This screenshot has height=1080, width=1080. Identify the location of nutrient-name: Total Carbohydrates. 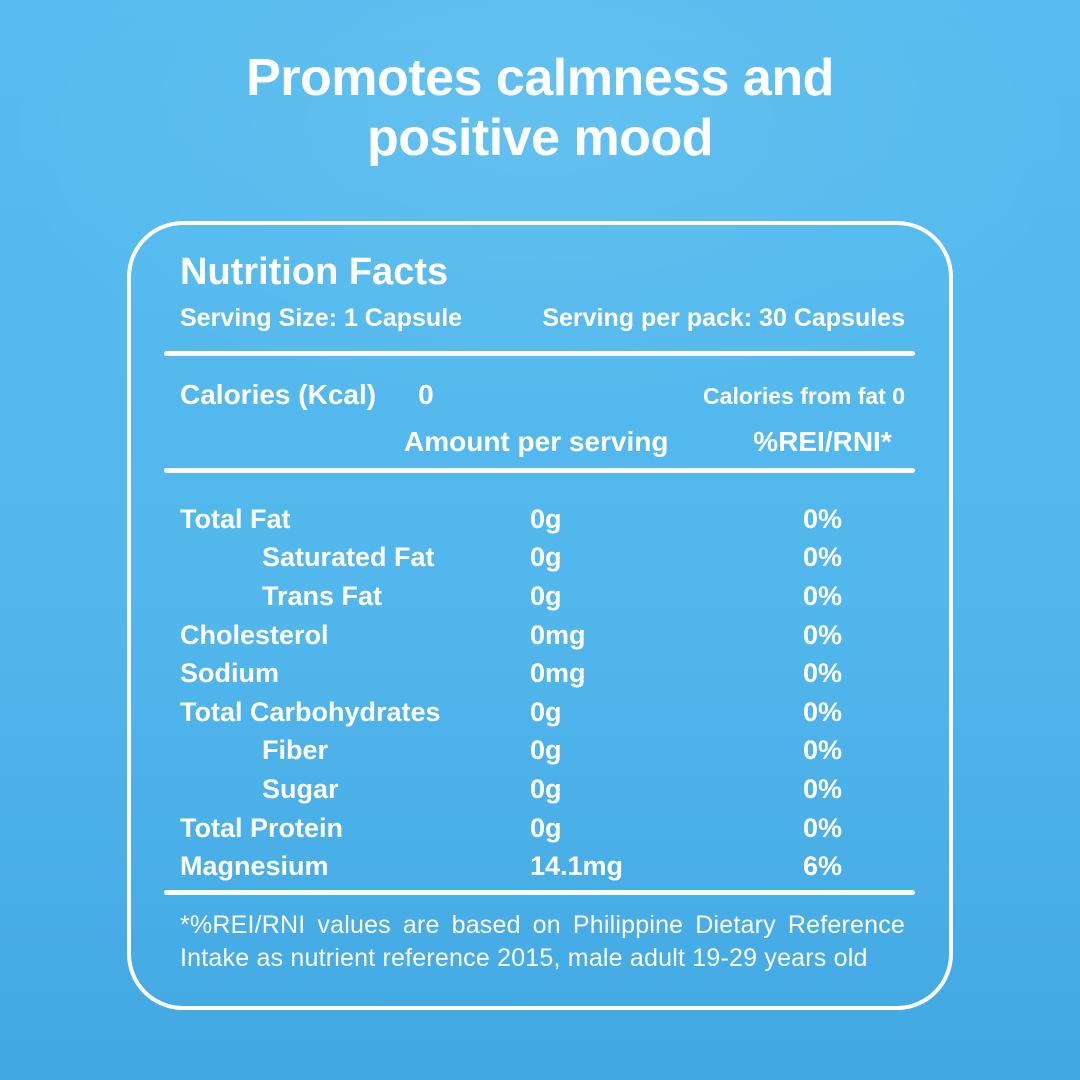
(310, 711).